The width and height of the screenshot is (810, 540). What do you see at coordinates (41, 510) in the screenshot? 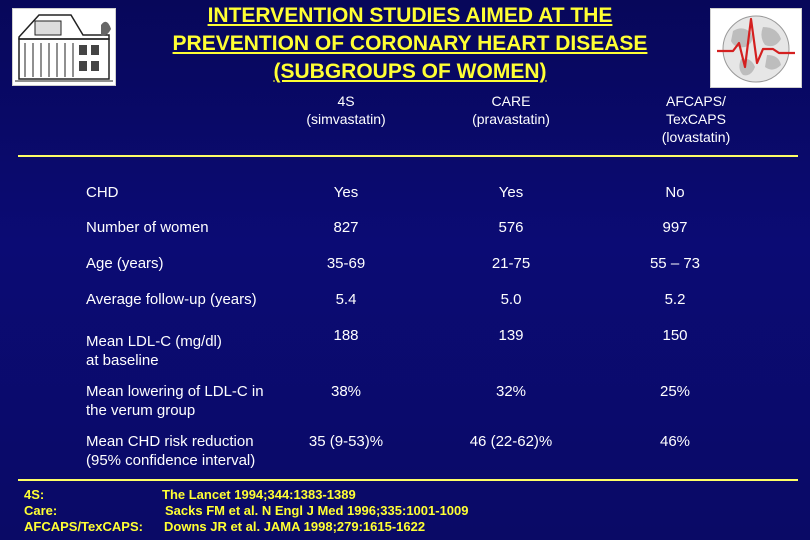
I see `reference-study-care: Care:` at bounding box center [41, 510].